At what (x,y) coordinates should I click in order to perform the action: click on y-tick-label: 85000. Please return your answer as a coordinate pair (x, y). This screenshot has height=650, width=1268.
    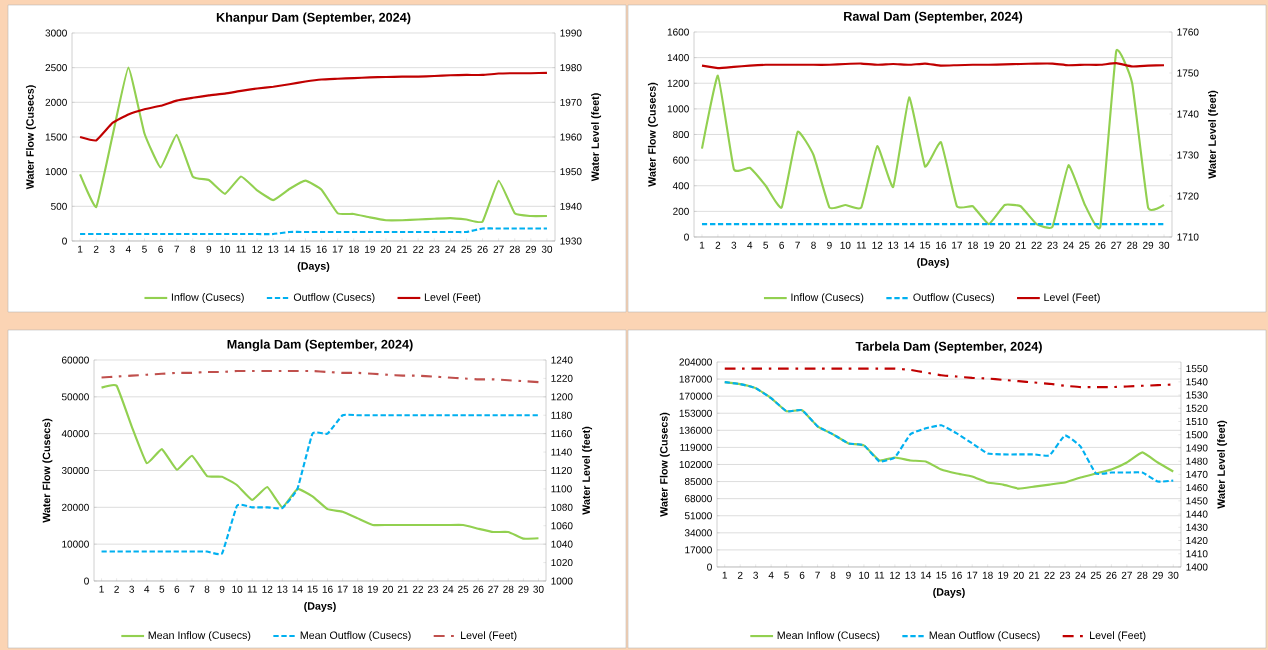
    Looking at the image, I should click on (698, 482).